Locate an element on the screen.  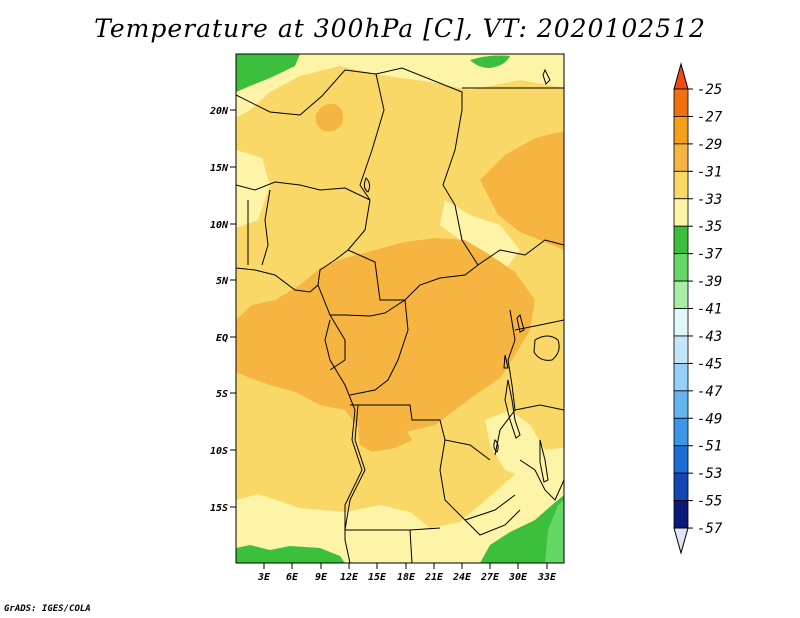
lat-label-5n: 5N is located at coordinates (222, 281).